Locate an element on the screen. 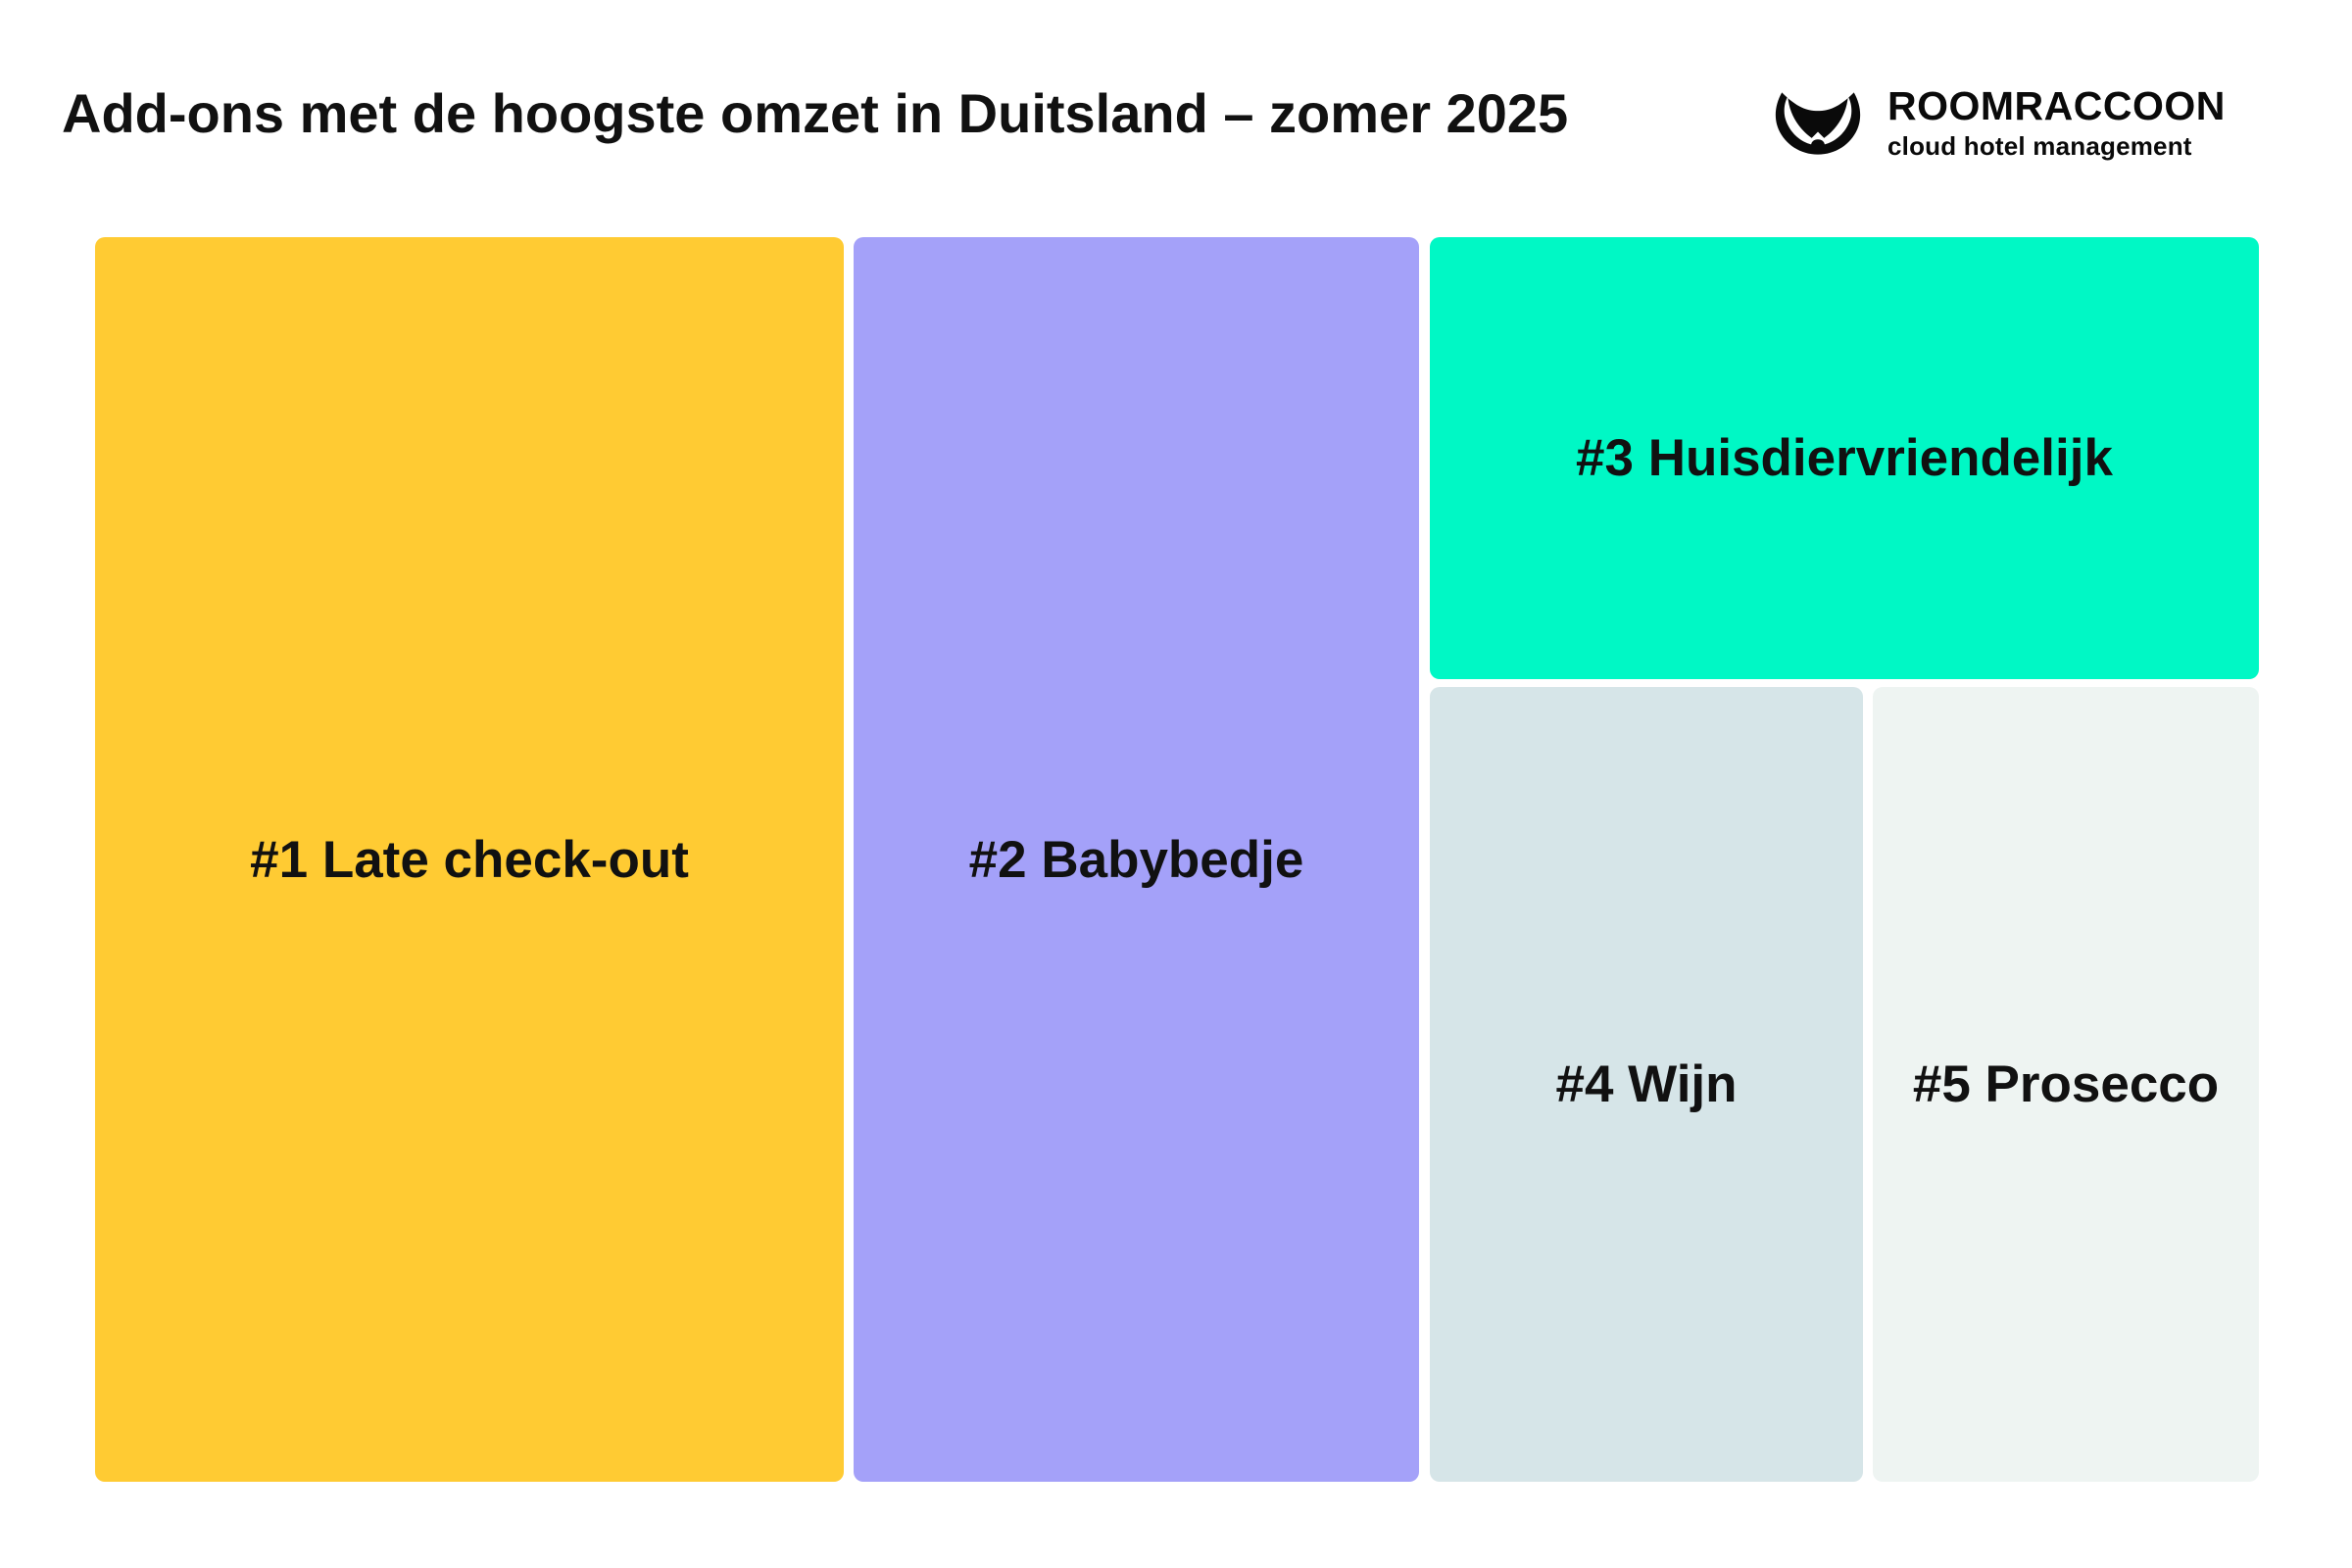 This screenshot has width=2352, height=1568. roomraccoon-logo: ROOMRACCOON cloud hotel management is located at coordinates (1999, 124).